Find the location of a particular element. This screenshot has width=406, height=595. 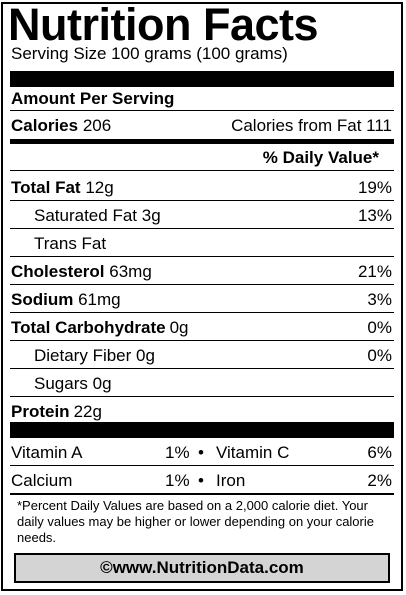

nutrient-row-trans-fat: Trans Fat is located at coordinates (70, 244).